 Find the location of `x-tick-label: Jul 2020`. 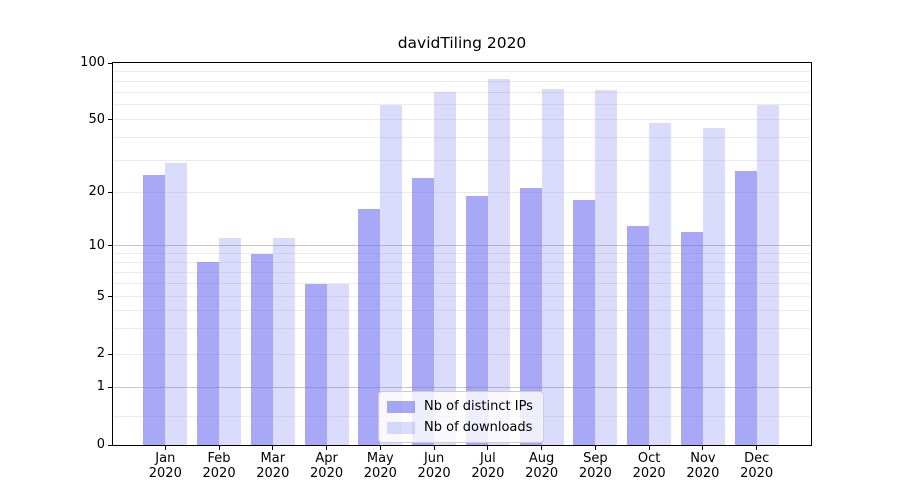

x-tick-label: Jul 2020 is located at coordinates (488, 466).